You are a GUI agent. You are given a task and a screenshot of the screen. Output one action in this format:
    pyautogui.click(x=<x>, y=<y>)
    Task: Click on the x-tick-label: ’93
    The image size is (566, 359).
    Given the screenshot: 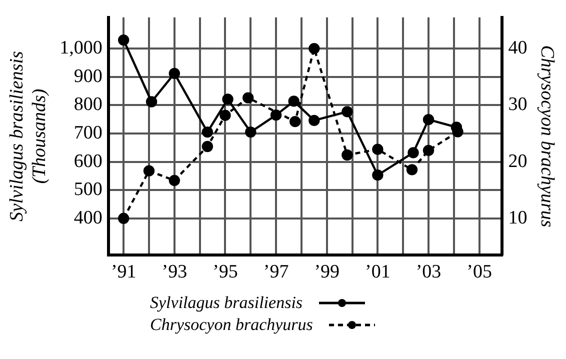 What is the action you would take?
    pyautogui.click(x=175, y=272)
    